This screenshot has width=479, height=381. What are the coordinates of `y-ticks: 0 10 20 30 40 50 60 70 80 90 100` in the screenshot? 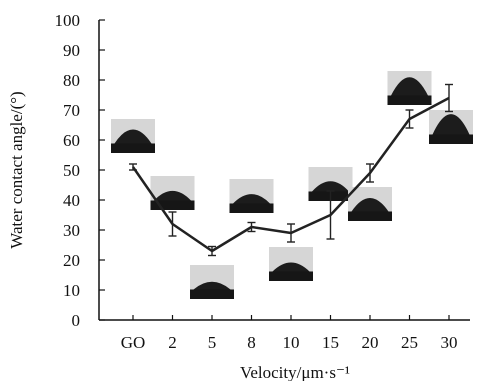 It's located at (80, 170).